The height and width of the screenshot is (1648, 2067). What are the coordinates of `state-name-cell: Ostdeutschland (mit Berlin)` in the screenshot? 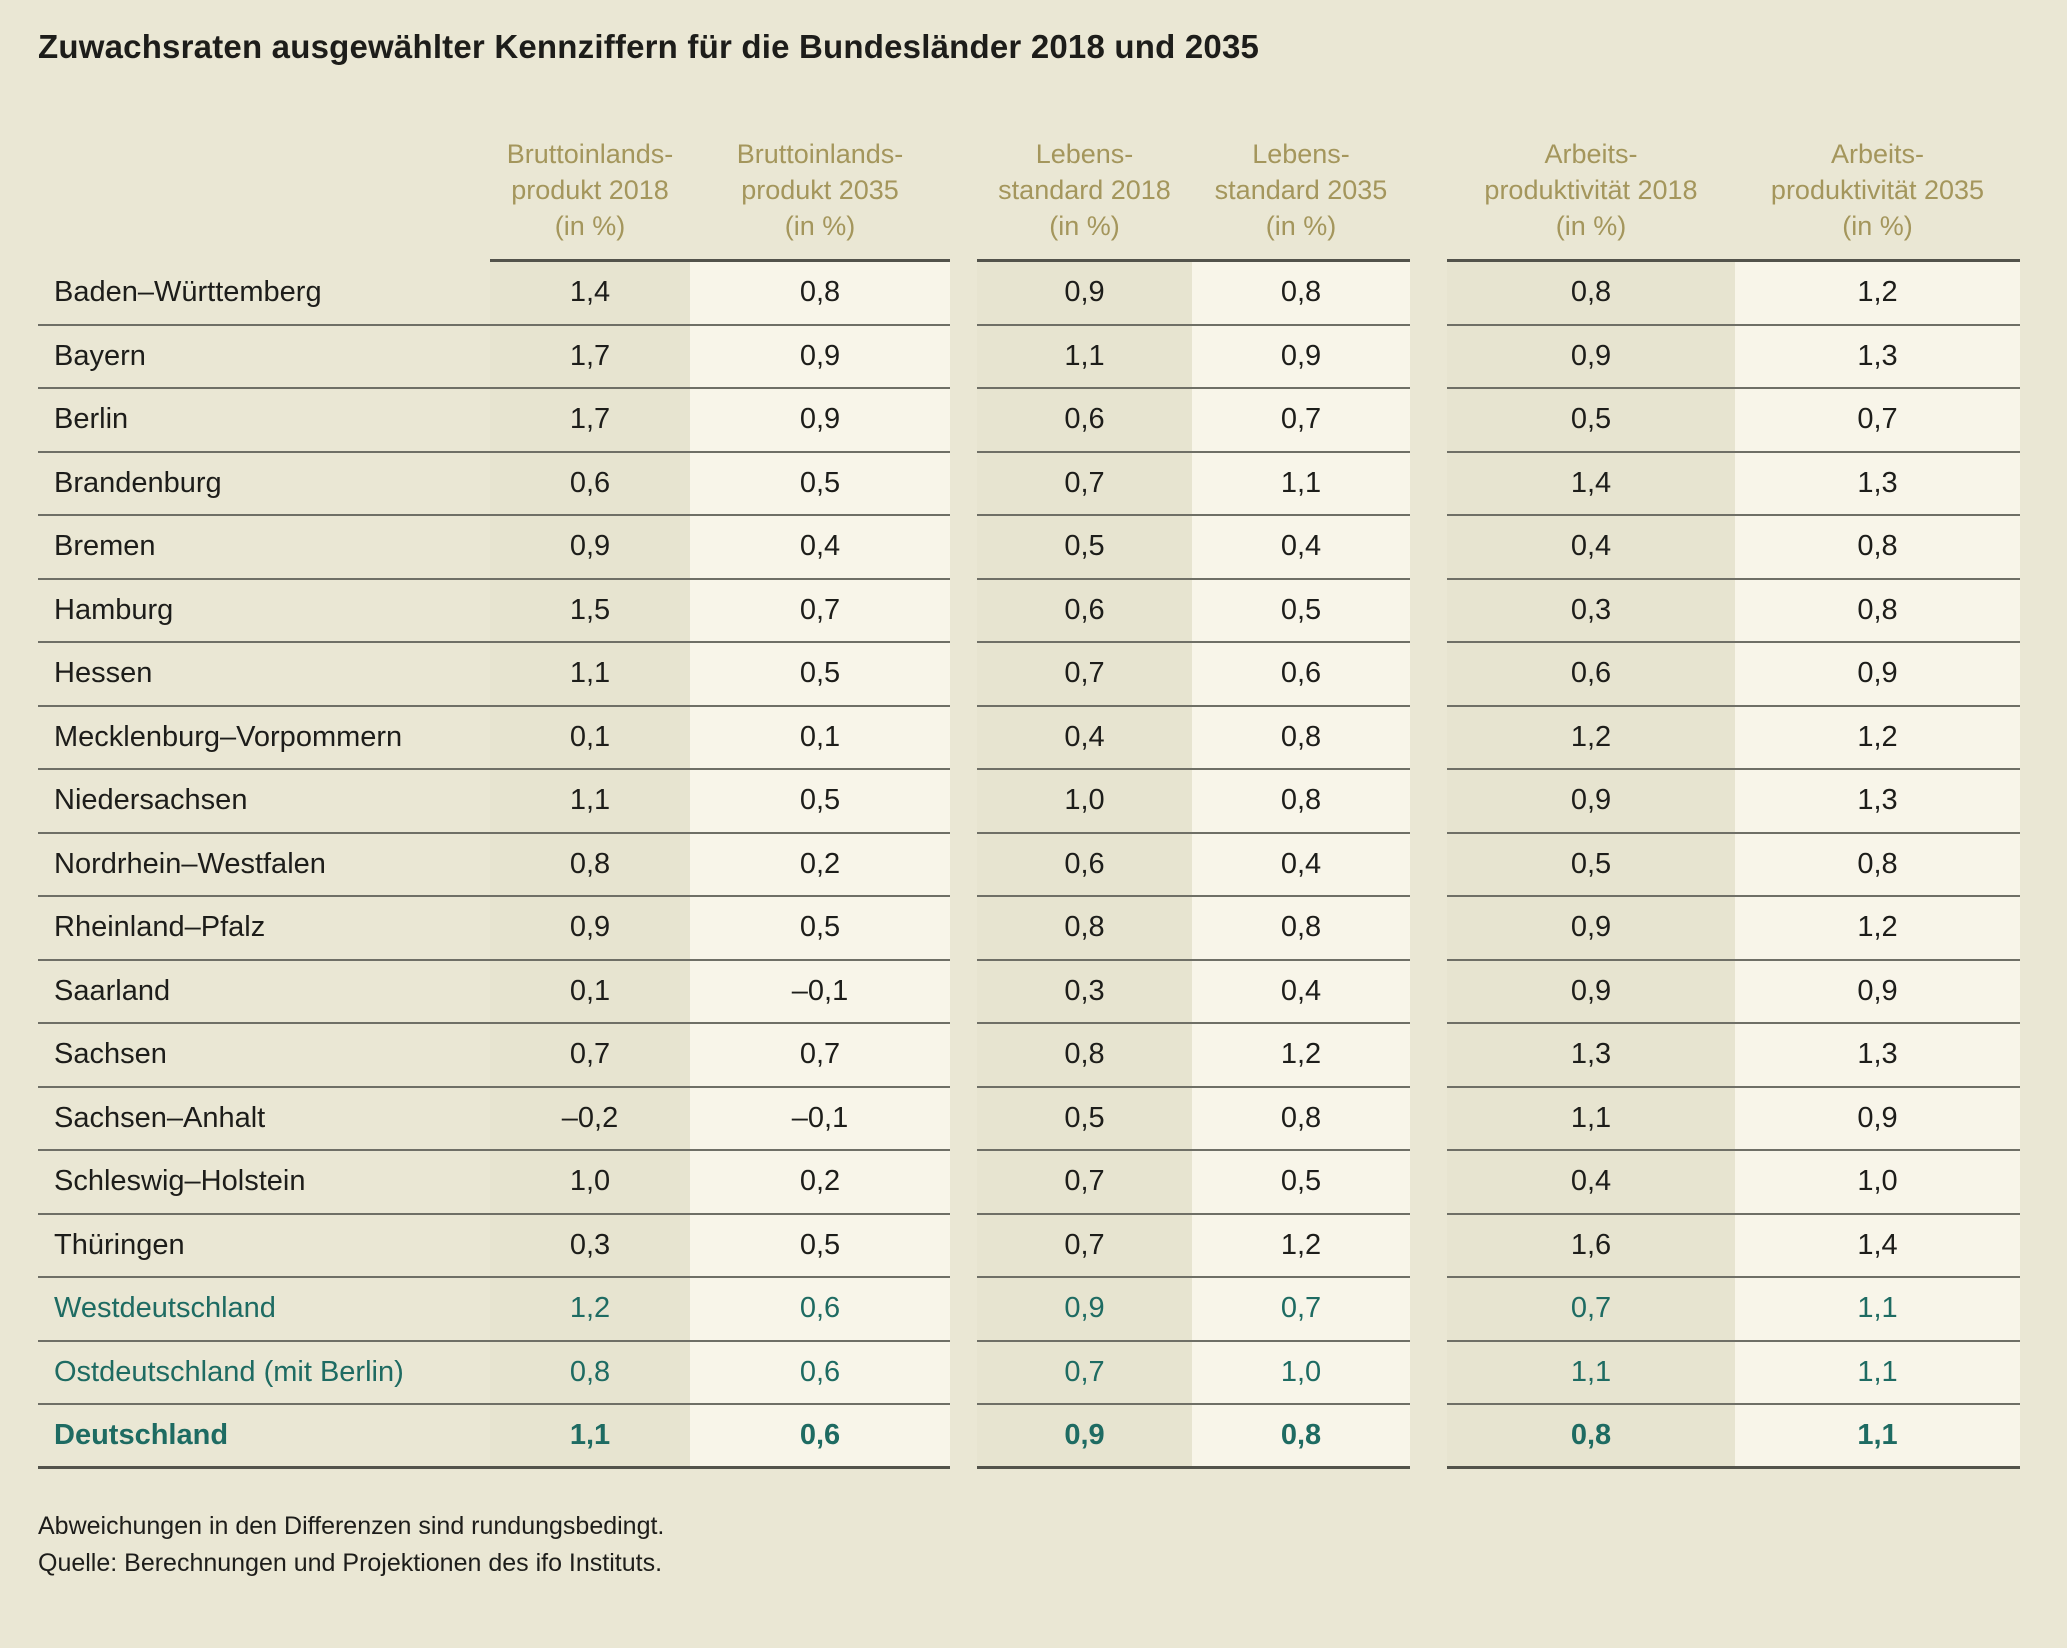 It's located at (264, 1373).